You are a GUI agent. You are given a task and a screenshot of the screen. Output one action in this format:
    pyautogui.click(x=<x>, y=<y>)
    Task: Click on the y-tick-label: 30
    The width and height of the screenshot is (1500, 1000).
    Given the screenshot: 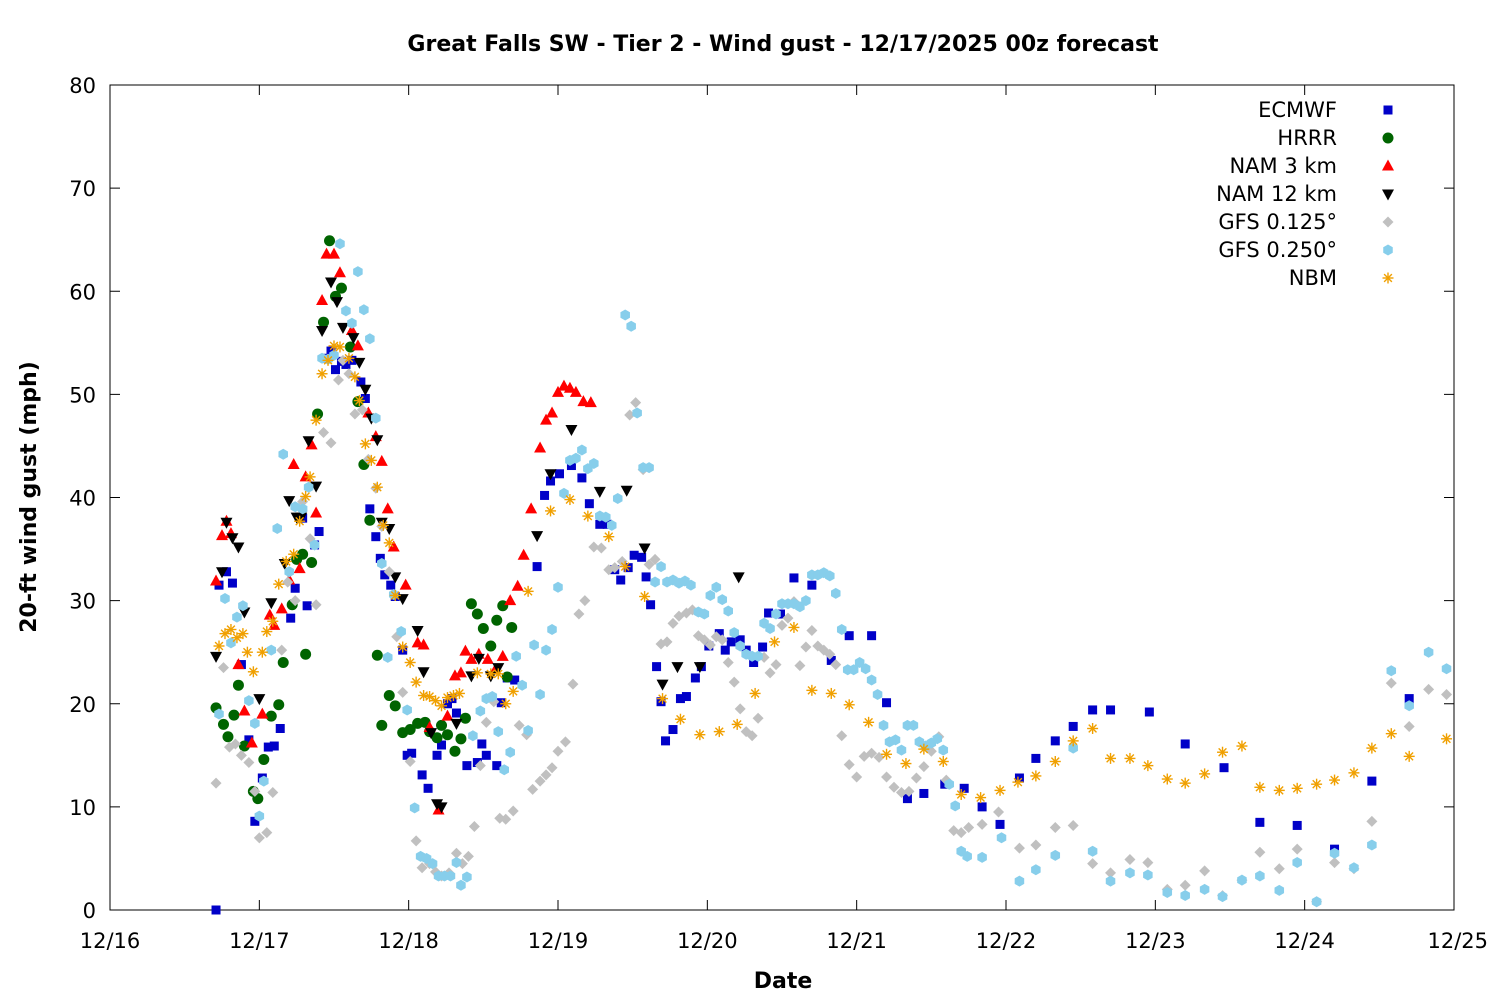 What is the action you would take?
    pyautogui.click(x=82, y=602)
    